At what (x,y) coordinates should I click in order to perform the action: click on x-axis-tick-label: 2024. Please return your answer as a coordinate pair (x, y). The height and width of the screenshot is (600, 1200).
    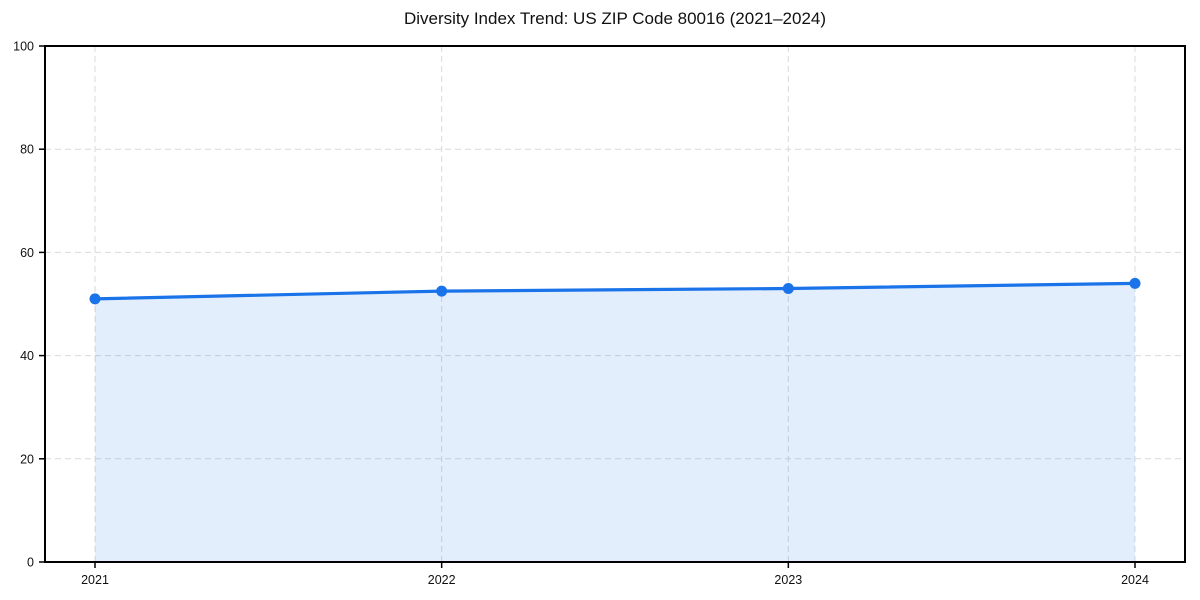
    Looking at the image, I should click on (1135, 580).